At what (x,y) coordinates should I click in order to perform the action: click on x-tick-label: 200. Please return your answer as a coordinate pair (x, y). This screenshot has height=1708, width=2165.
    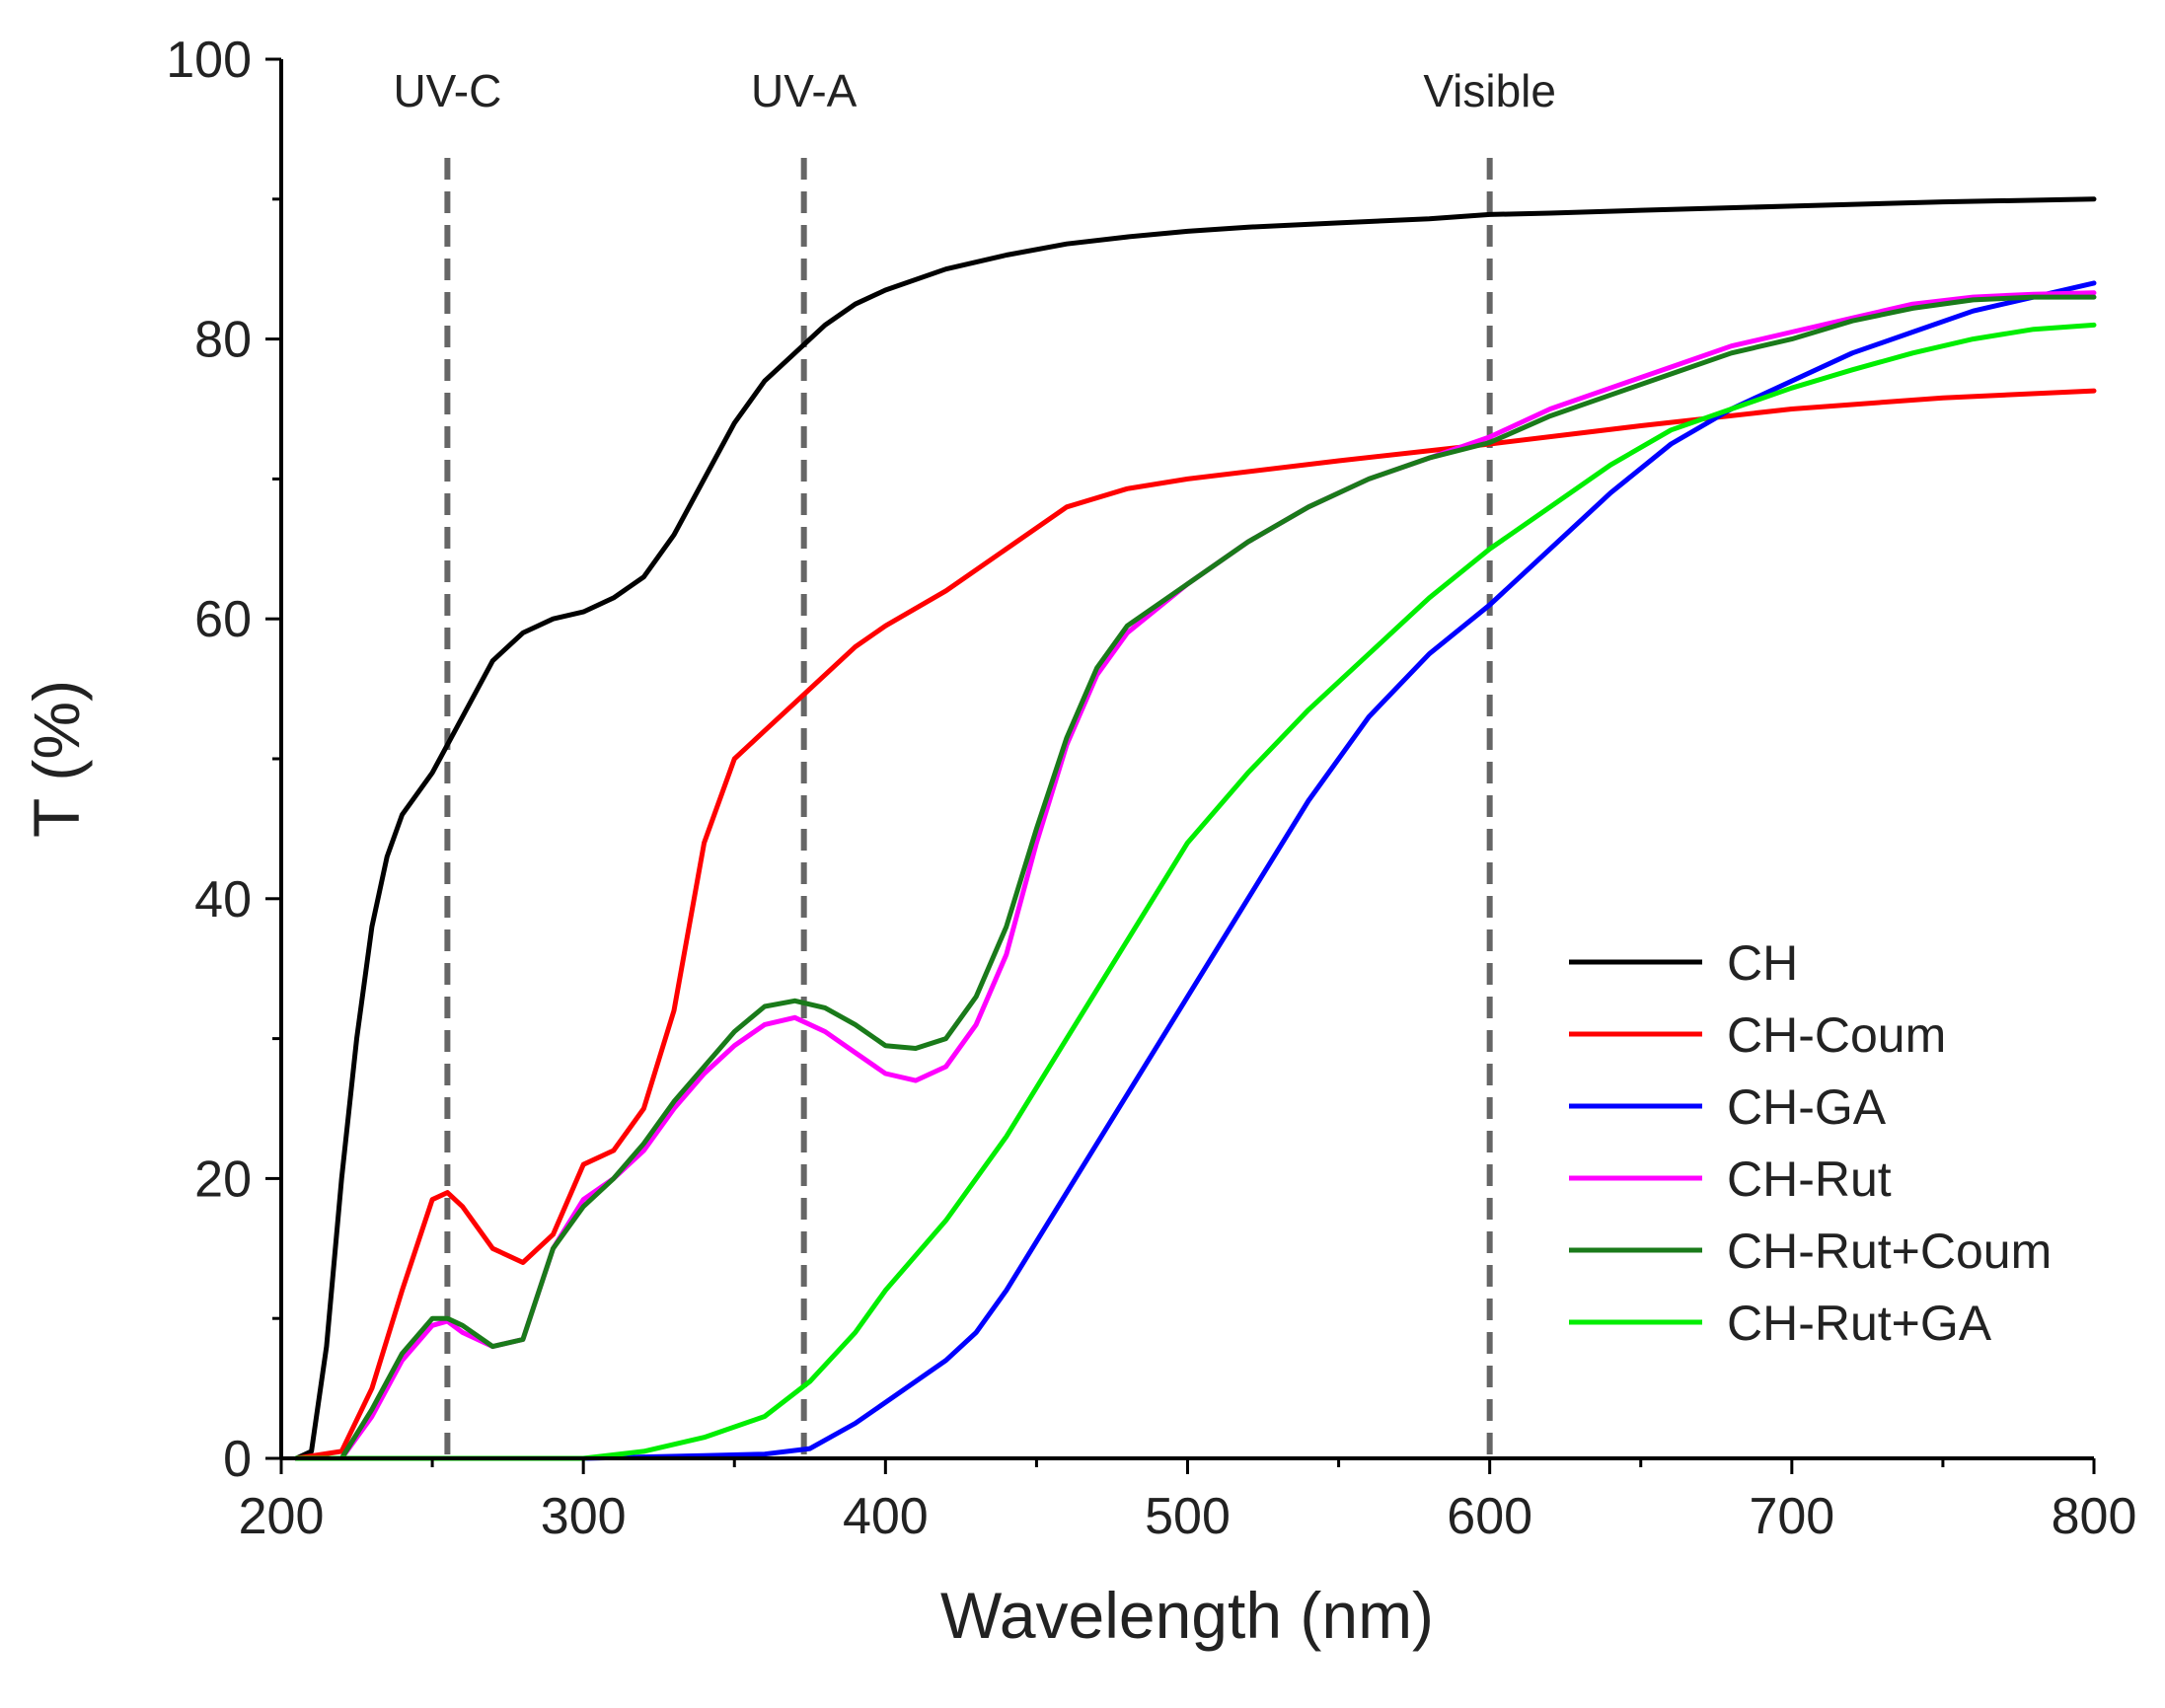
    Looking at the image, I should click on (282, 1516).